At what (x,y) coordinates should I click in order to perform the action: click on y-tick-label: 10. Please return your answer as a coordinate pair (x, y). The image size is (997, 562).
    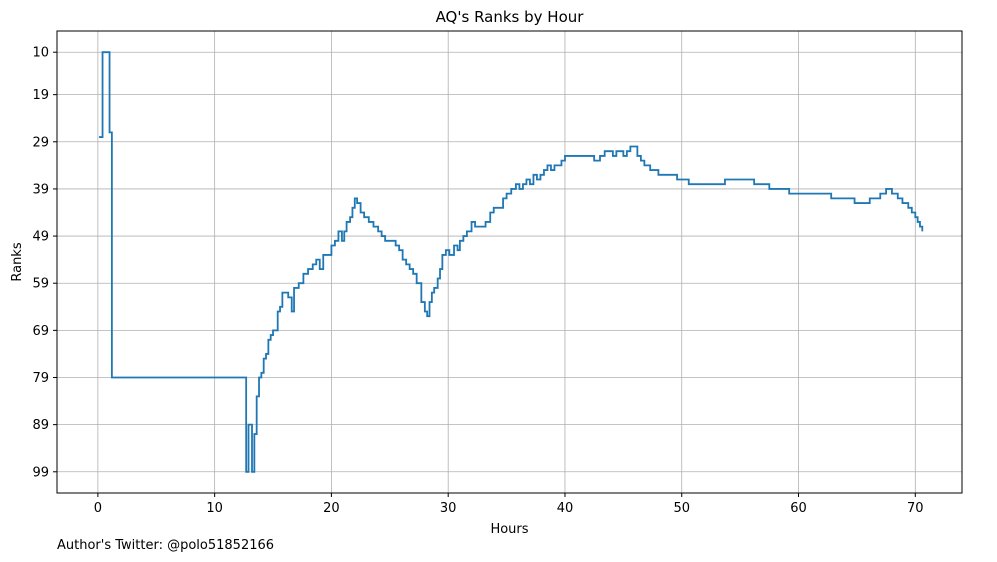
    Looking at the image, I should click on (40, 53).